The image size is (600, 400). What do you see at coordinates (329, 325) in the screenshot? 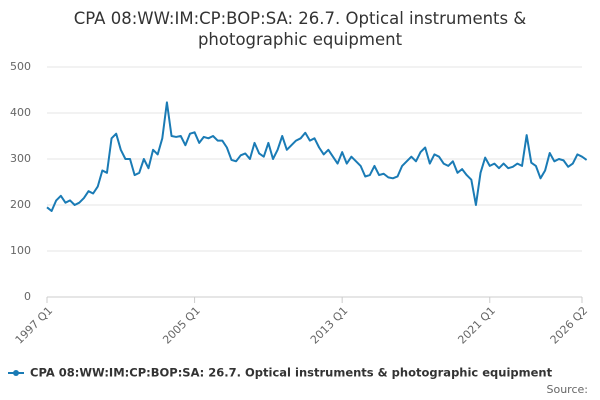
I see `x-tick-label: 2013 Q1` at bounding box center [329, 325].